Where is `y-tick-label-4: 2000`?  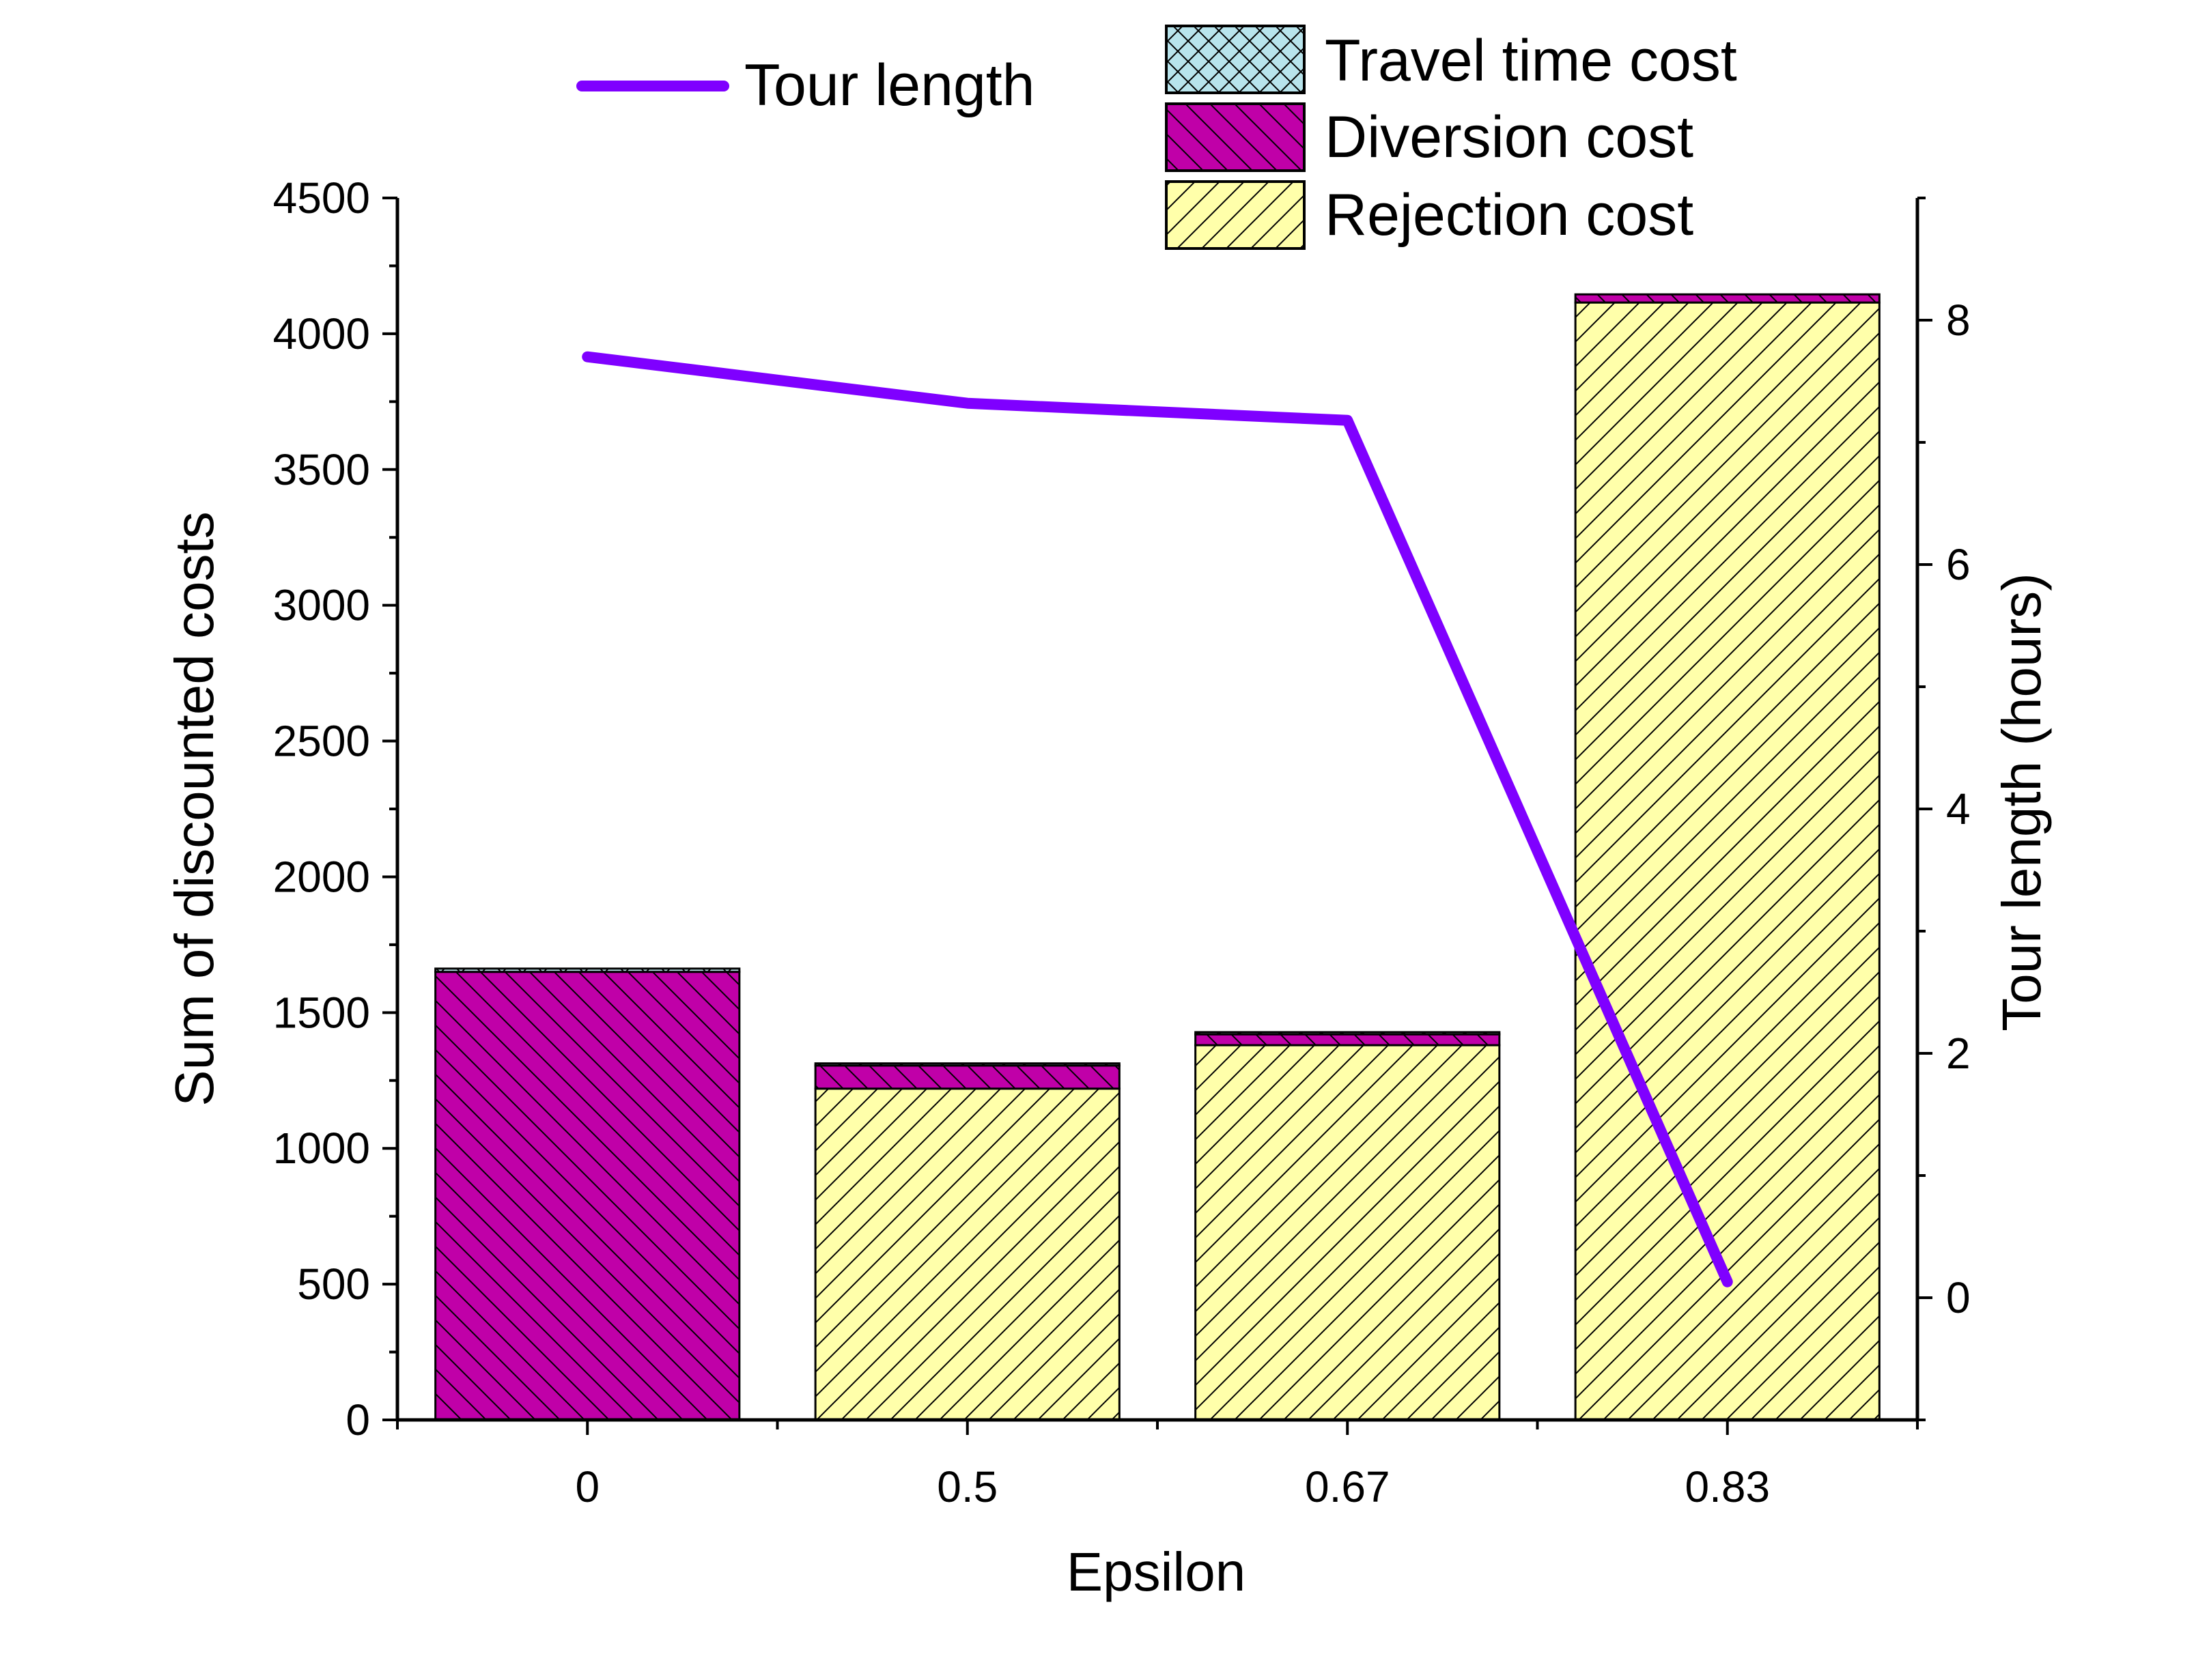 y-tick-label-4: 2000 is located at coordinates (321, 876).